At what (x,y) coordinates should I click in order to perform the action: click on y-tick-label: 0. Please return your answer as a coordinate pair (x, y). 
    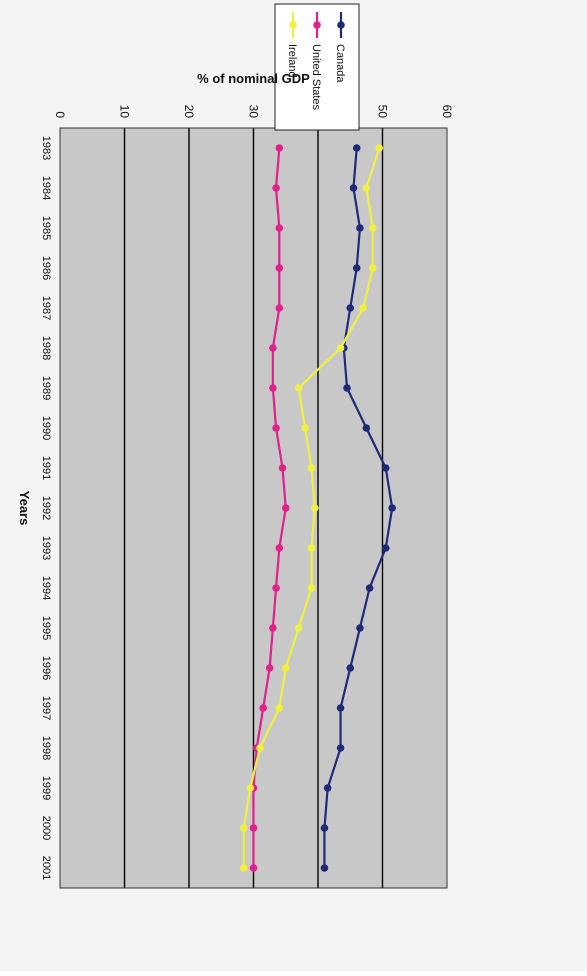
    Looking at the image, I should click on (60, 114).